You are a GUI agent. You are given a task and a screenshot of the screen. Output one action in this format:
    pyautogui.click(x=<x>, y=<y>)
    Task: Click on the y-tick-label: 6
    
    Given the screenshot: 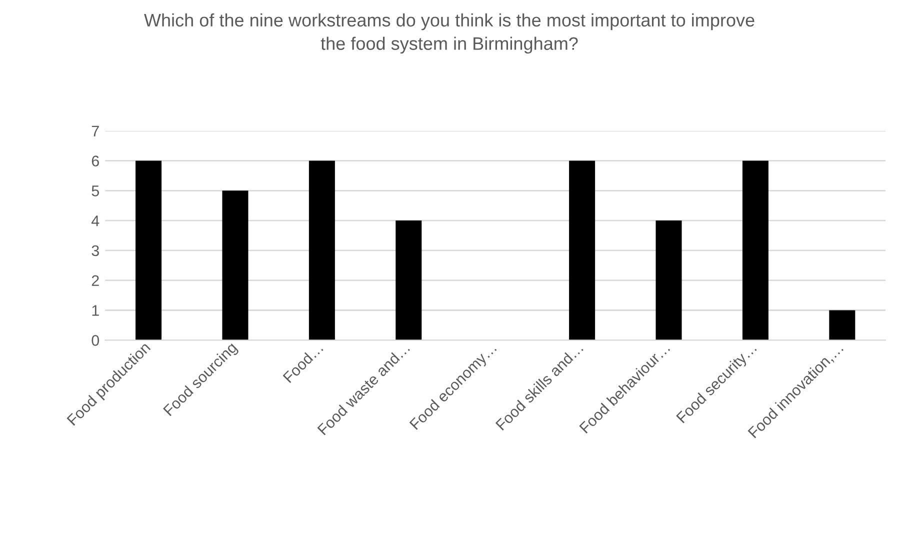 What is the action you would take?
    pyautogui.click(x=95, y=161)
    